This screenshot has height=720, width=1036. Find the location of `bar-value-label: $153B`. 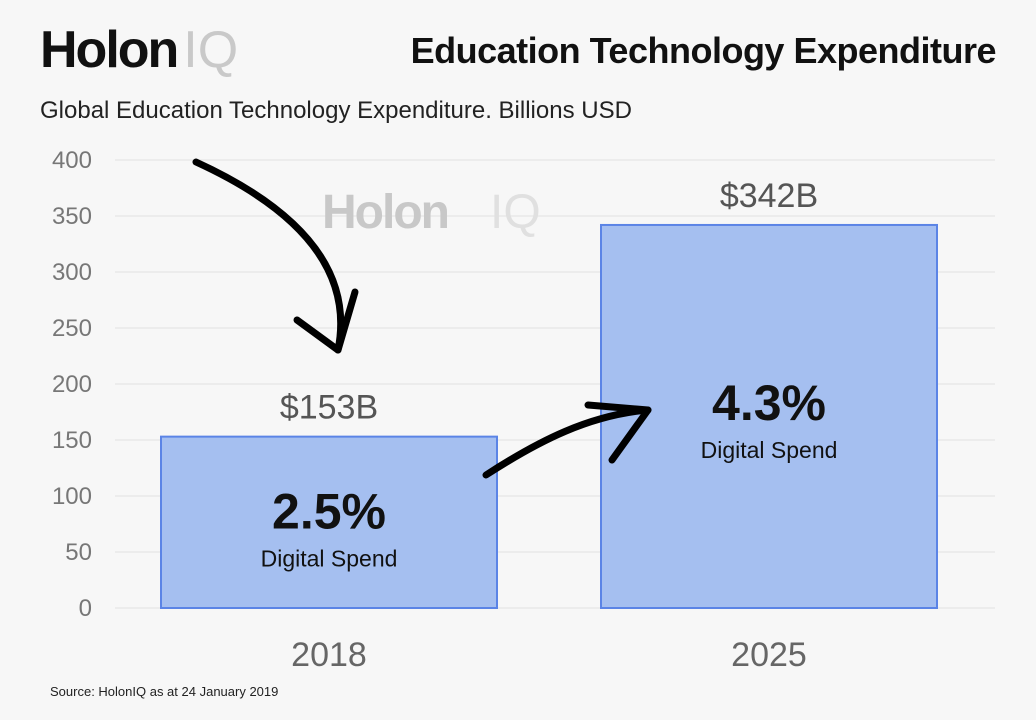

bar-value-label: $153B is located at coordinates (329, 408).